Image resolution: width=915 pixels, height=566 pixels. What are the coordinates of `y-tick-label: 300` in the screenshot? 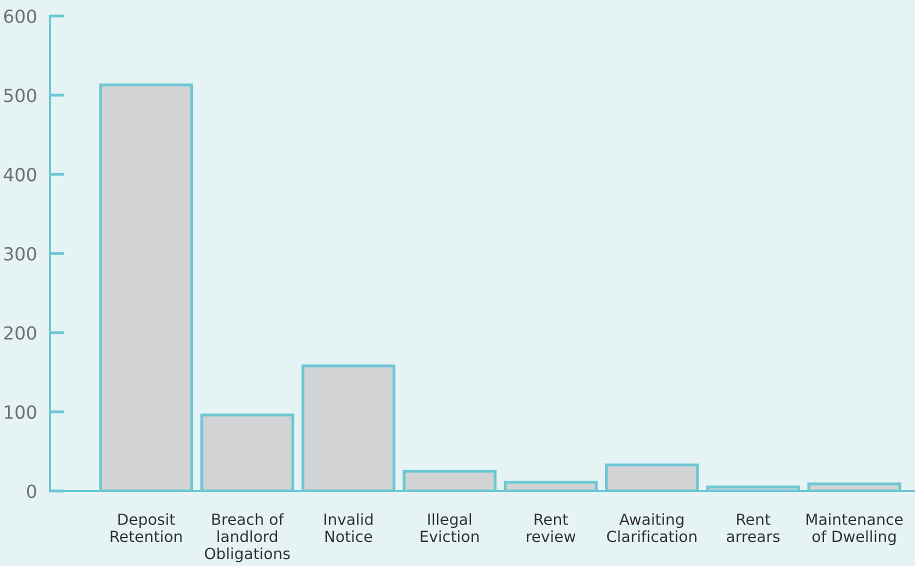 It's located at (20, 253).